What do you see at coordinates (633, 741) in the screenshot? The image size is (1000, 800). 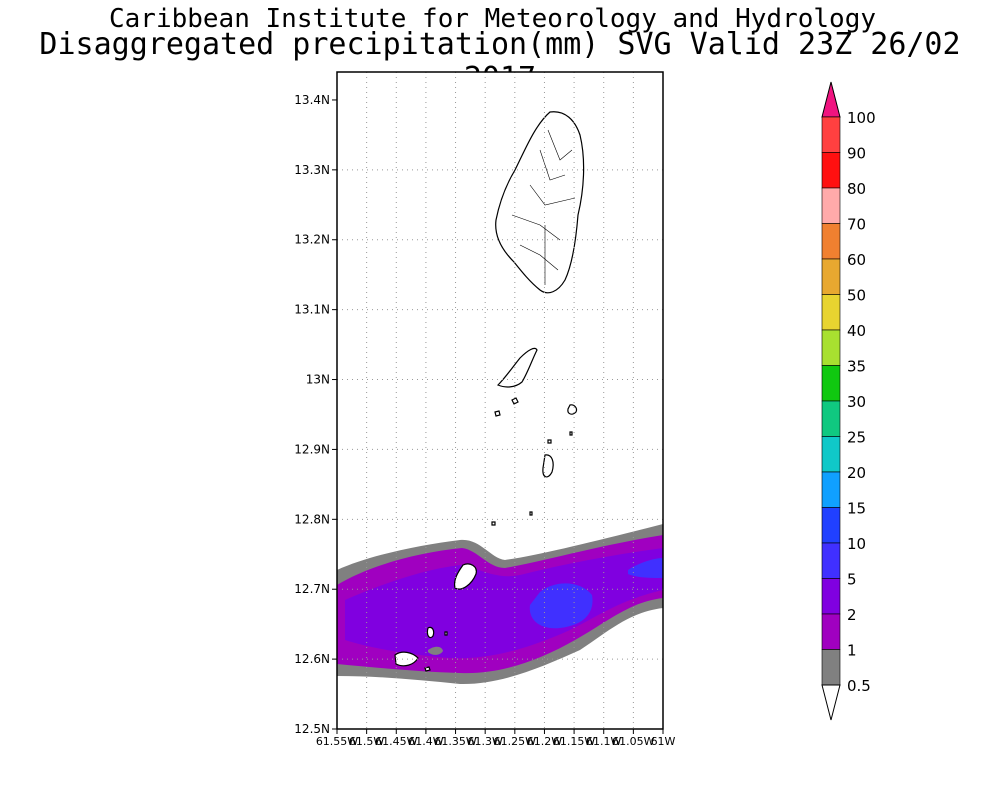 I see `lon-tick-label: 61.05W` at bounding box center [633, 741].